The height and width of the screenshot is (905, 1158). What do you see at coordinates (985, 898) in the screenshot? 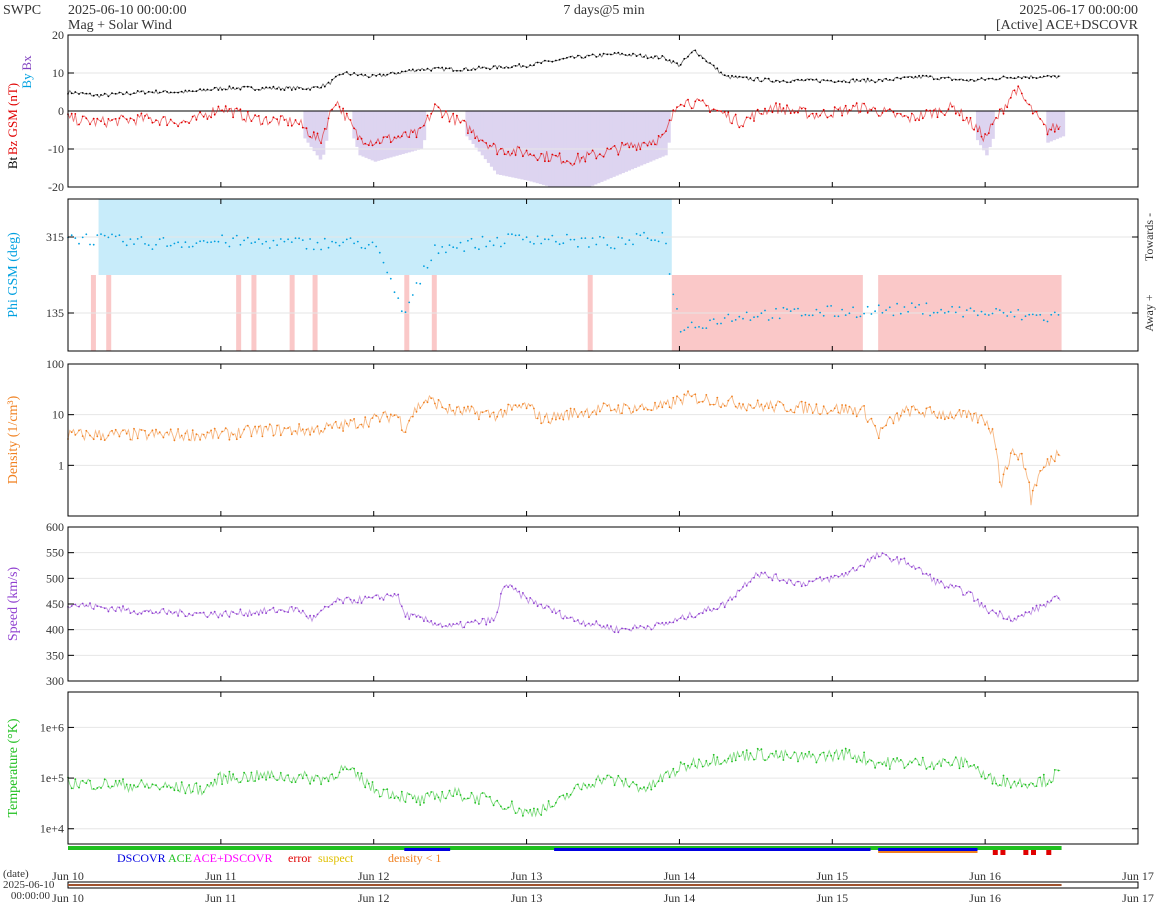
I see `x-tick-label-lower: Jun 16` at bounding box center [985, 898].